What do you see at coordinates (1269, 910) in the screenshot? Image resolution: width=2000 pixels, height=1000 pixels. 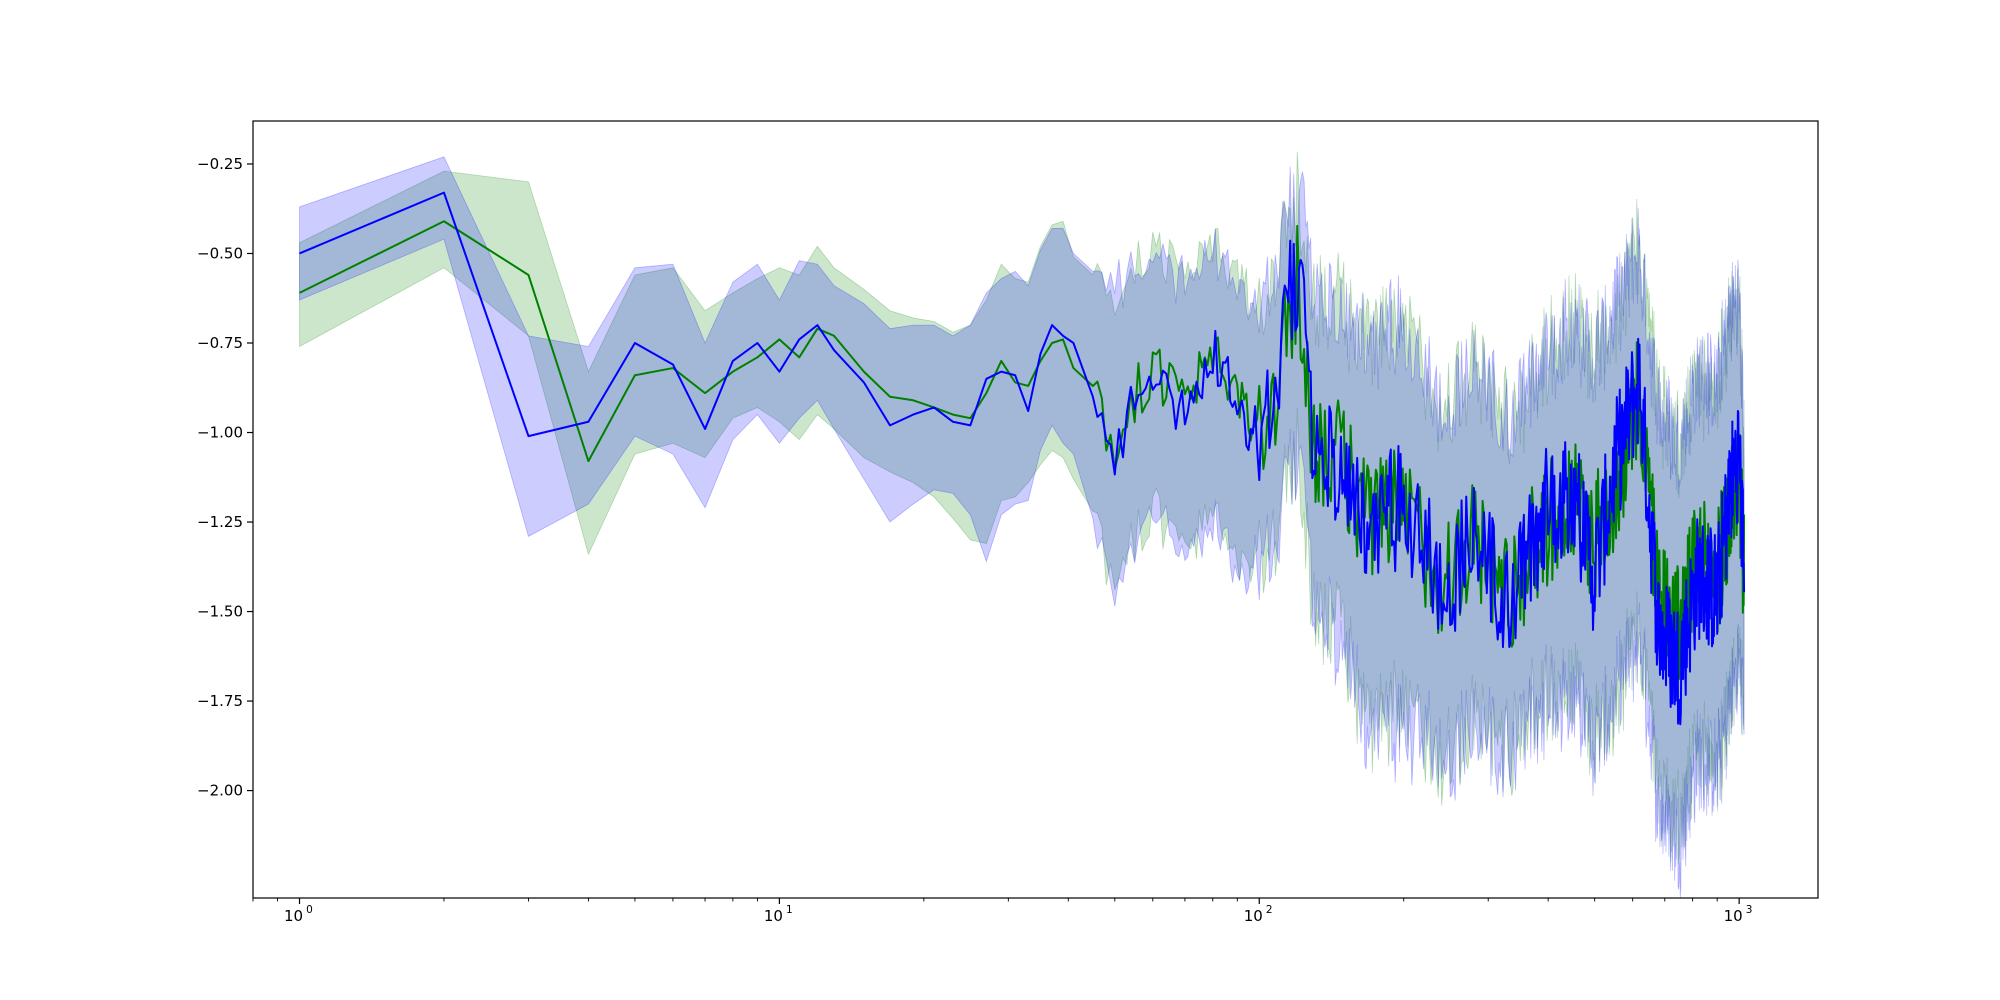 I see `x-tick-exponent: 2` at bounding box center [1269, 910].